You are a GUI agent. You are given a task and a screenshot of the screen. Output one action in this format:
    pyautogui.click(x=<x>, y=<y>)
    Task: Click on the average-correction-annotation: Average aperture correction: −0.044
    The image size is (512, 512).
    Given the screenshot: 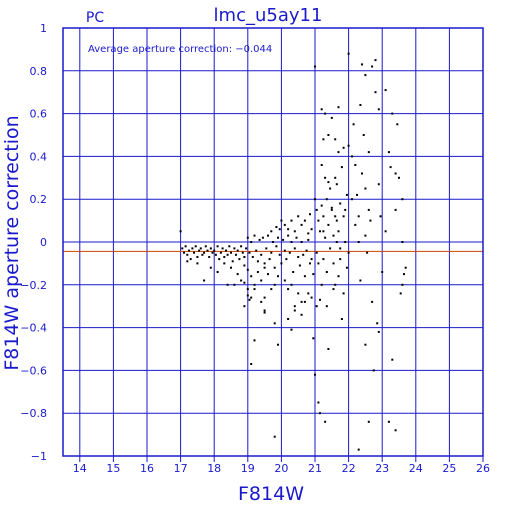 What is the action you would take?
    pyautogui.click(x=180, y=49)
    